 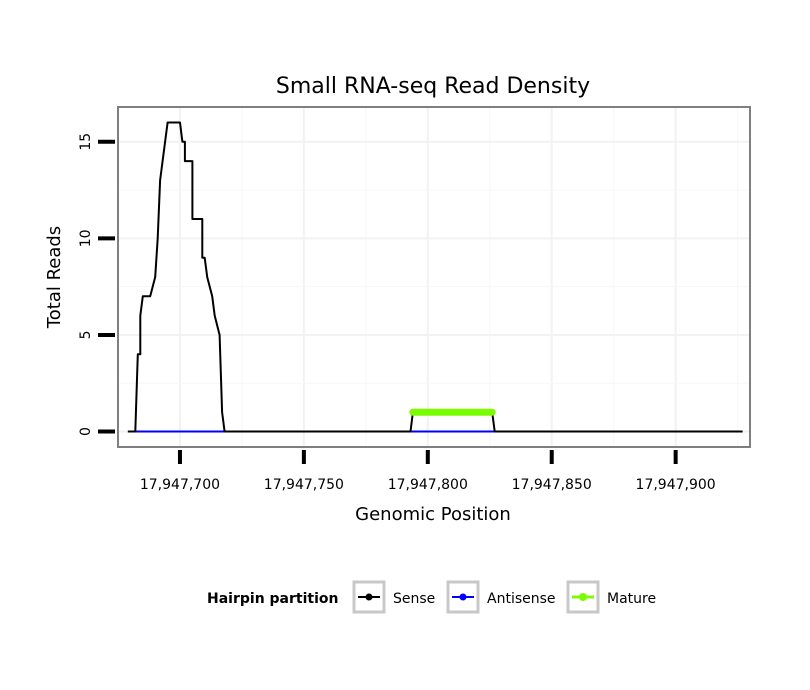 I want to click on legend-point-antisense, so click(x=463, y=597).